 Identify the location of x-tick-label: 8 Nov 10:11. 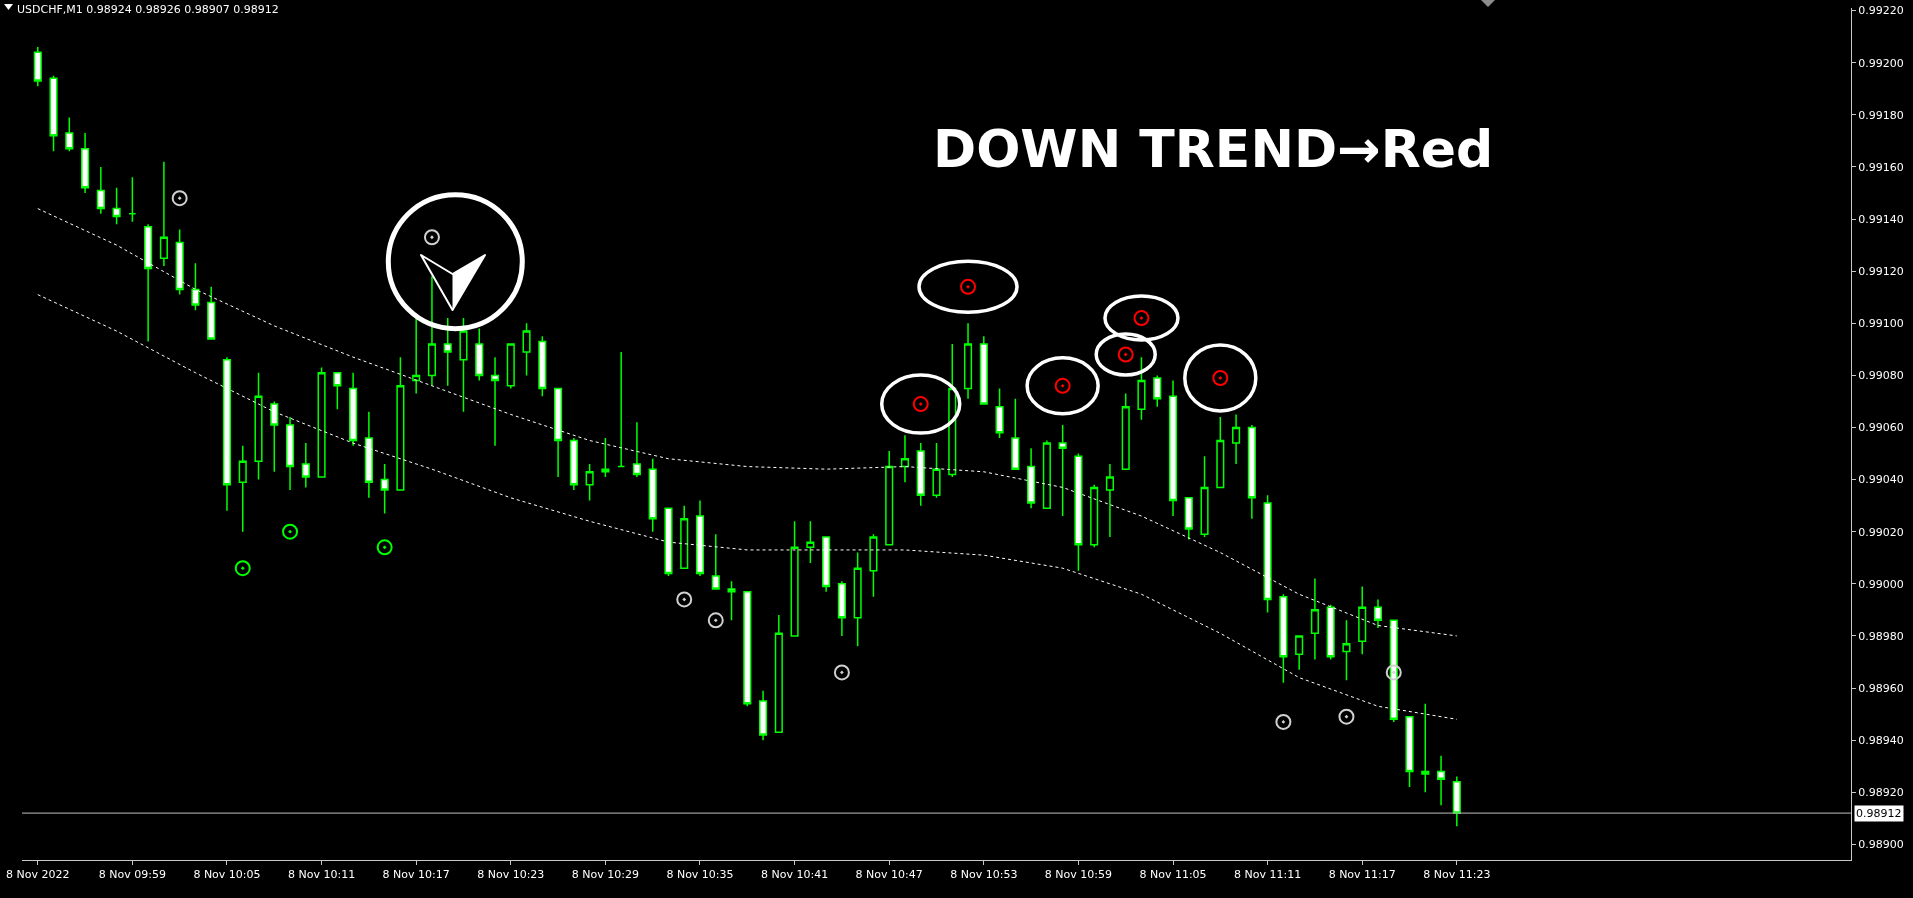
(321, 875).